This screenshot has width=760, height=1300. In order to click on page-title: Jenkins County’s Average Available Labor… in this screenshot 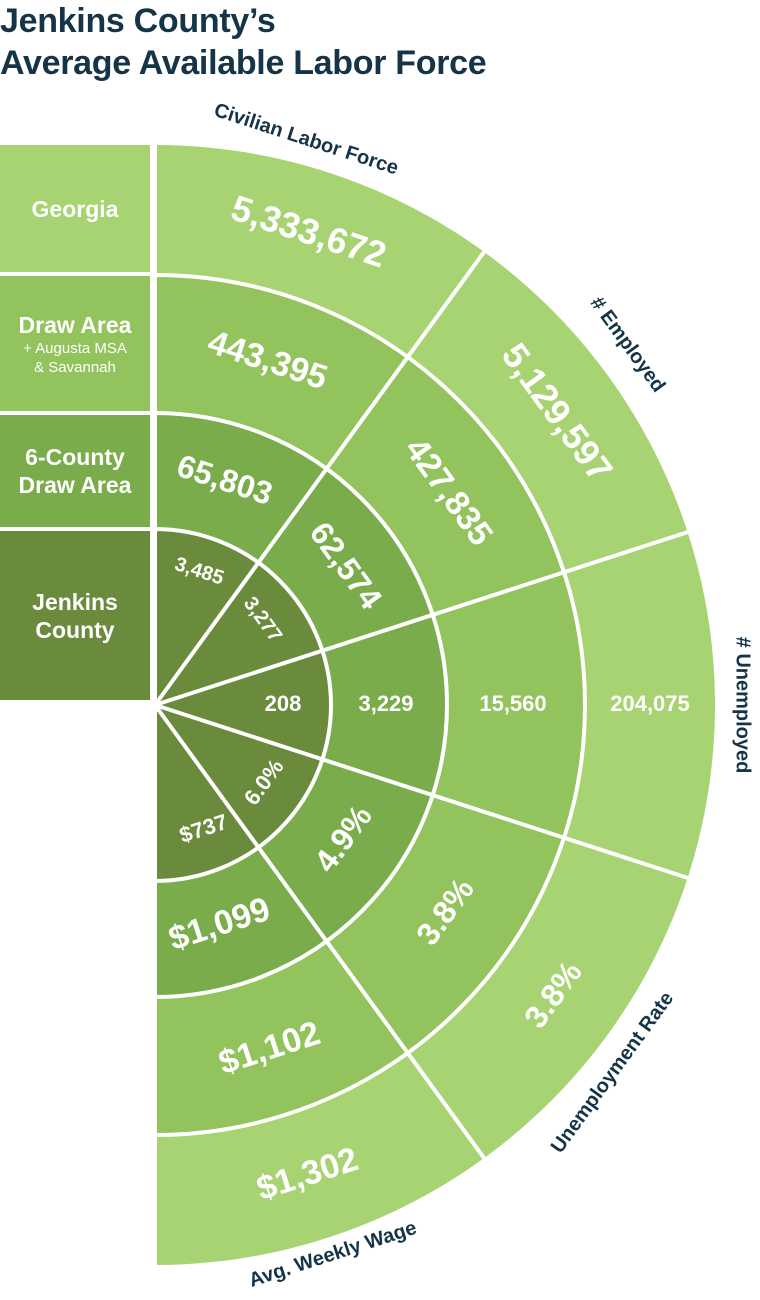, I will do `click(243, 42)`.